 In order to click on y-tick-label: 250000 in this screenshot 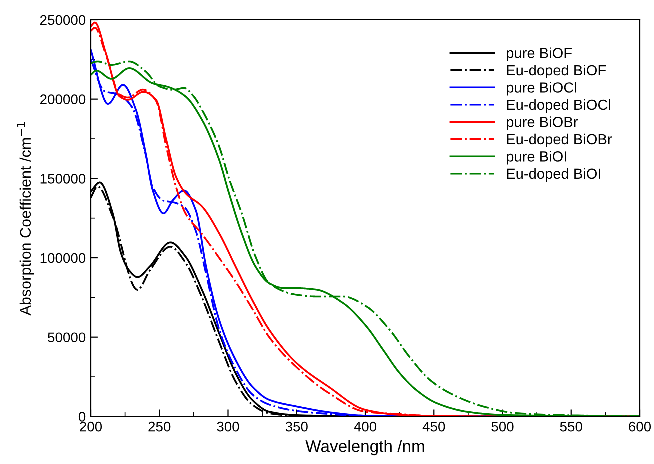, I will do `click(63, 20)`.